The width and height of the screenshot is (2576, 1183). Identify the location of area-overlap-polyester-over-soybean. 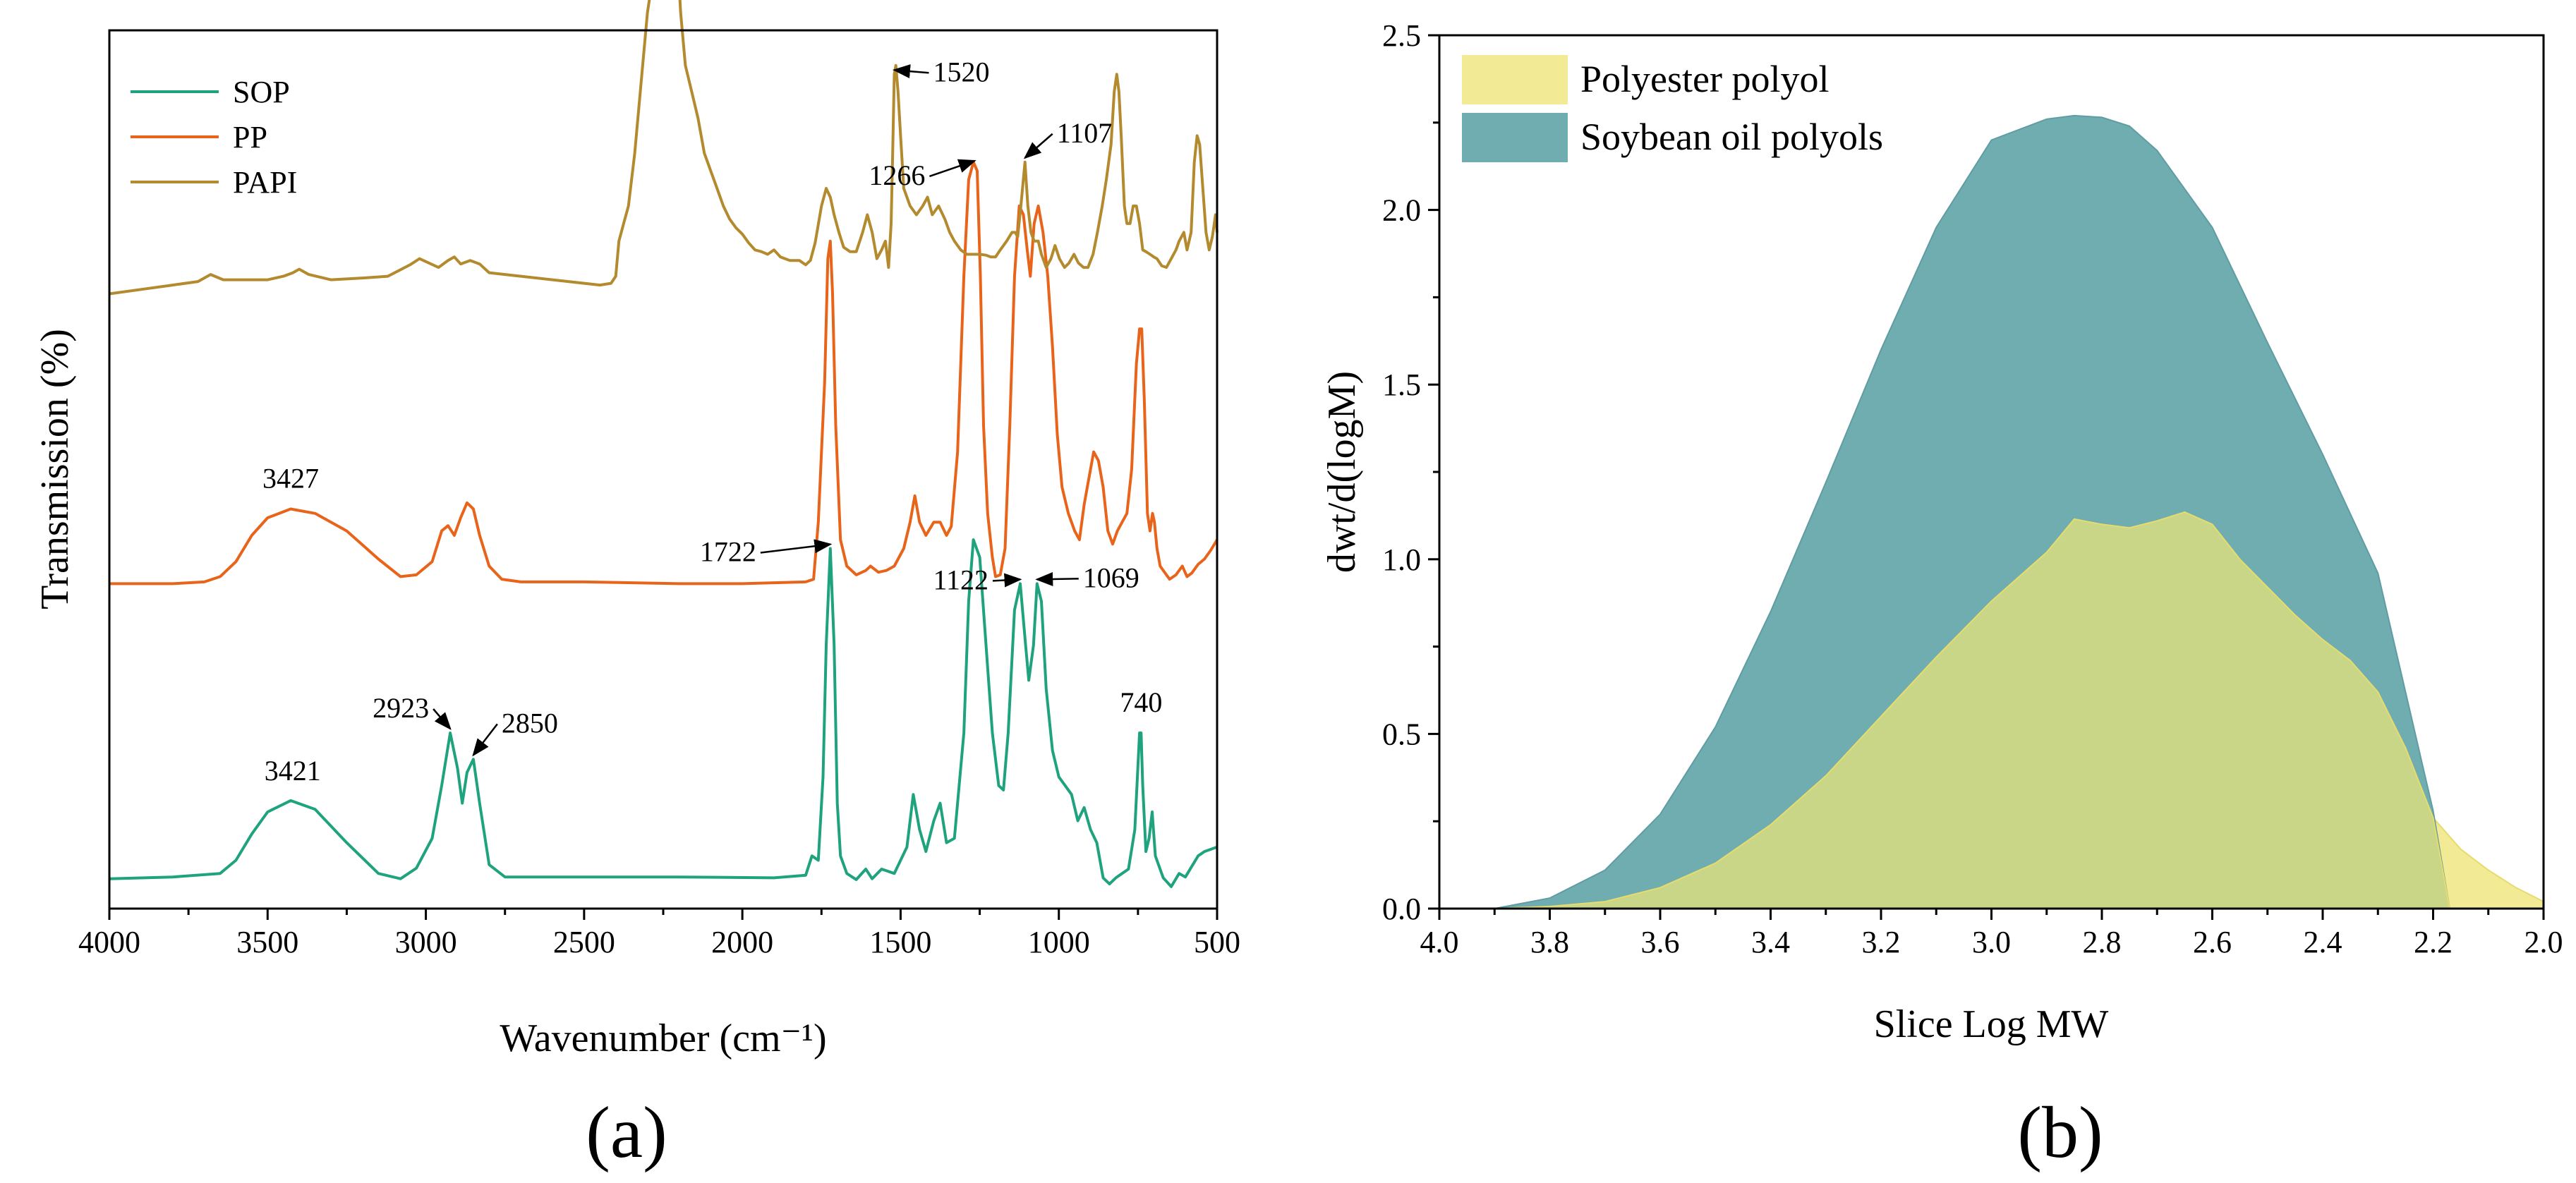
(1973, 710).